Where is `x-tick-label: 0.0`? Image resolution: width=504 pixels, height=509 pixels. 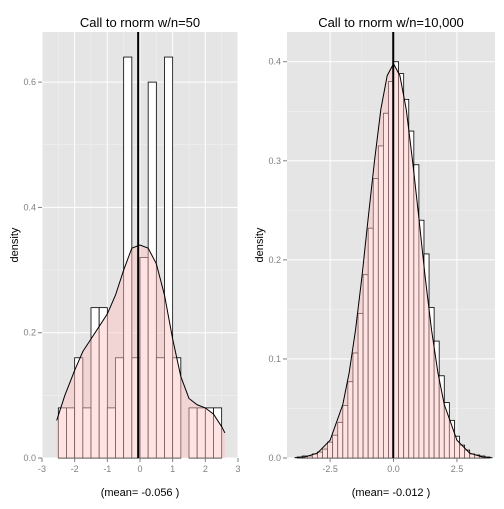 x-tick-label: 0.0 is located at coordinates (393, 469).